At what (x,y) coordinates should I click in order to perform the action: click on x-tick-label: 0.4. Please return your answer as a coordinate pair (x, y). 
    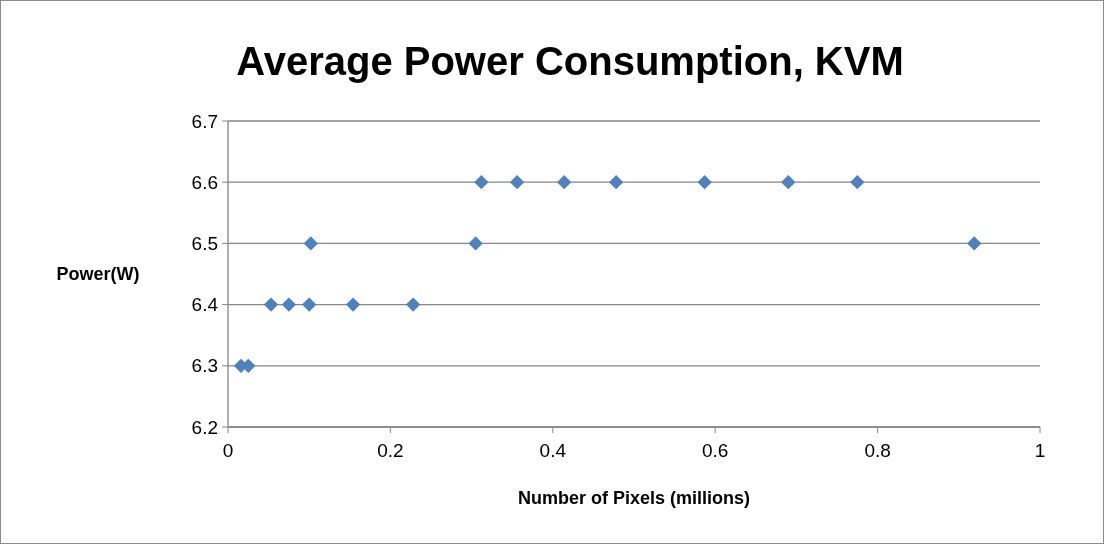
    Looking at the image, I should click on (553, 450).